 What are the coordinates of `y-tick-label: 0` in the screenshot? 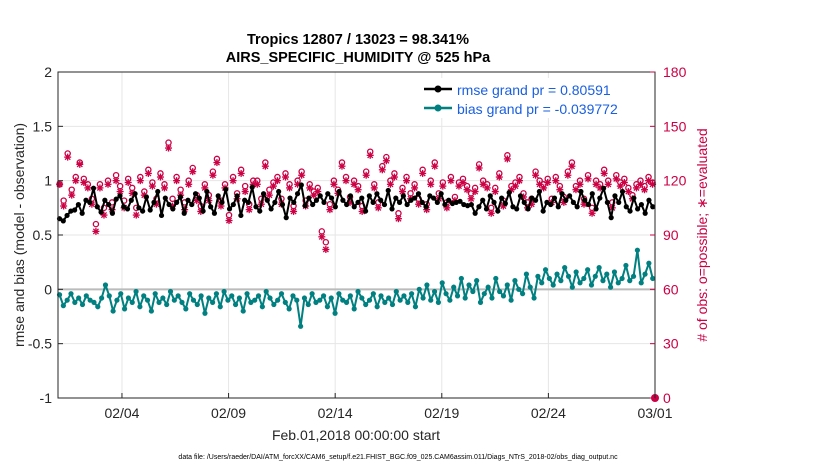 It's located at (48, 289).